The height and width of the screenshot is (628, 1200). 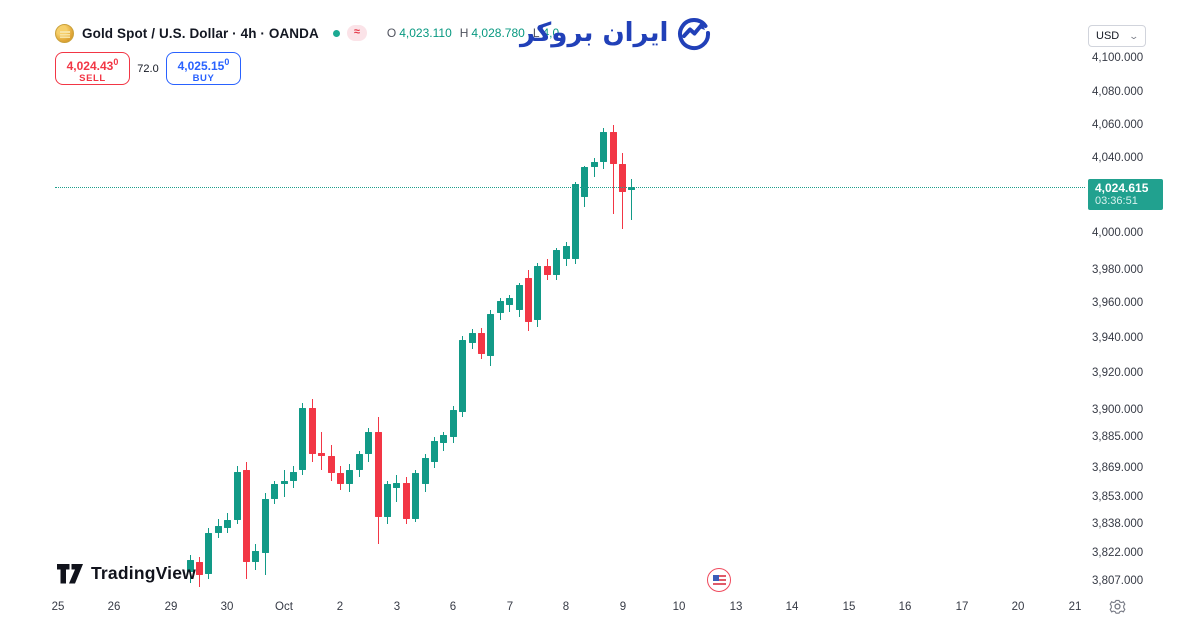 What do you see at coordinates (1118, 524) in the screenshot?
I see `price-axis-label: 3,838.000` at bounding box center [1118, 524].